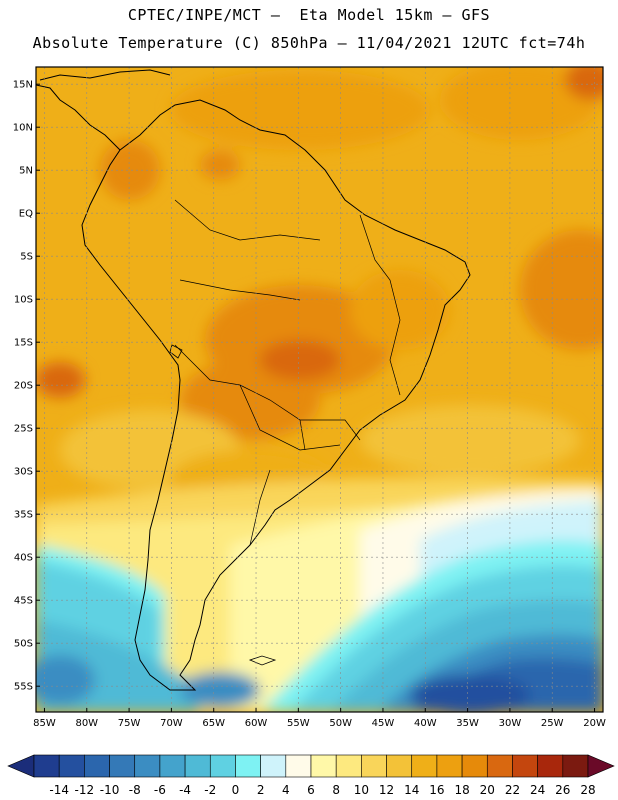 This screenshot has width=618, height=800. What do you see at coordinates (587, 790) in the screenshot?
I see `colorbar-label: 28` at bounding box center [587, 790].